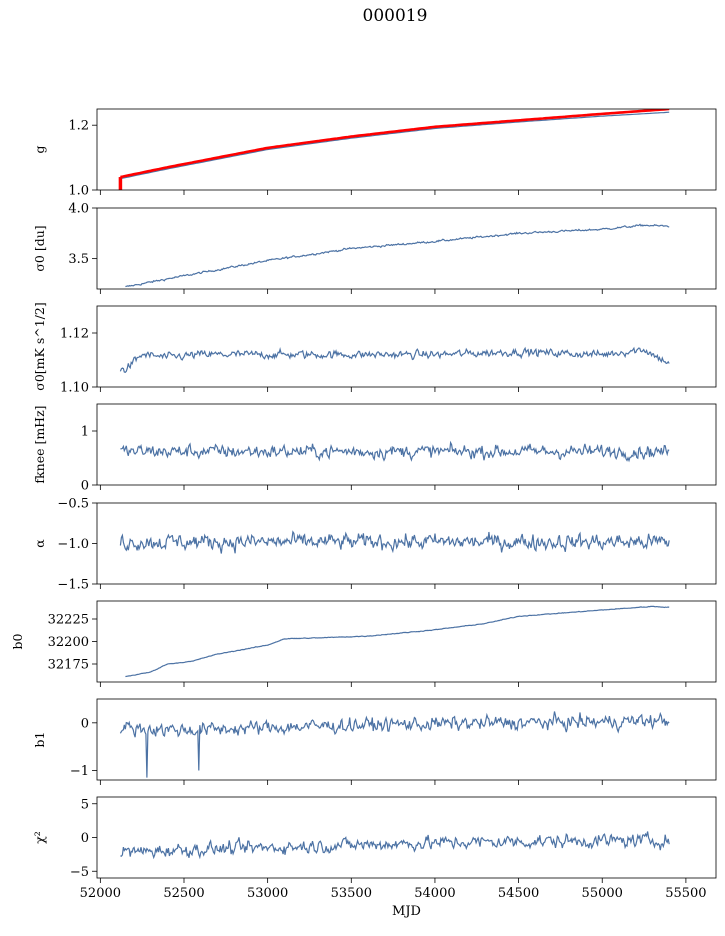 The height and width of the screenshot is (936, 725). I want to click on panel-6: 32175 32200 32225 b0, so click(363, 643).